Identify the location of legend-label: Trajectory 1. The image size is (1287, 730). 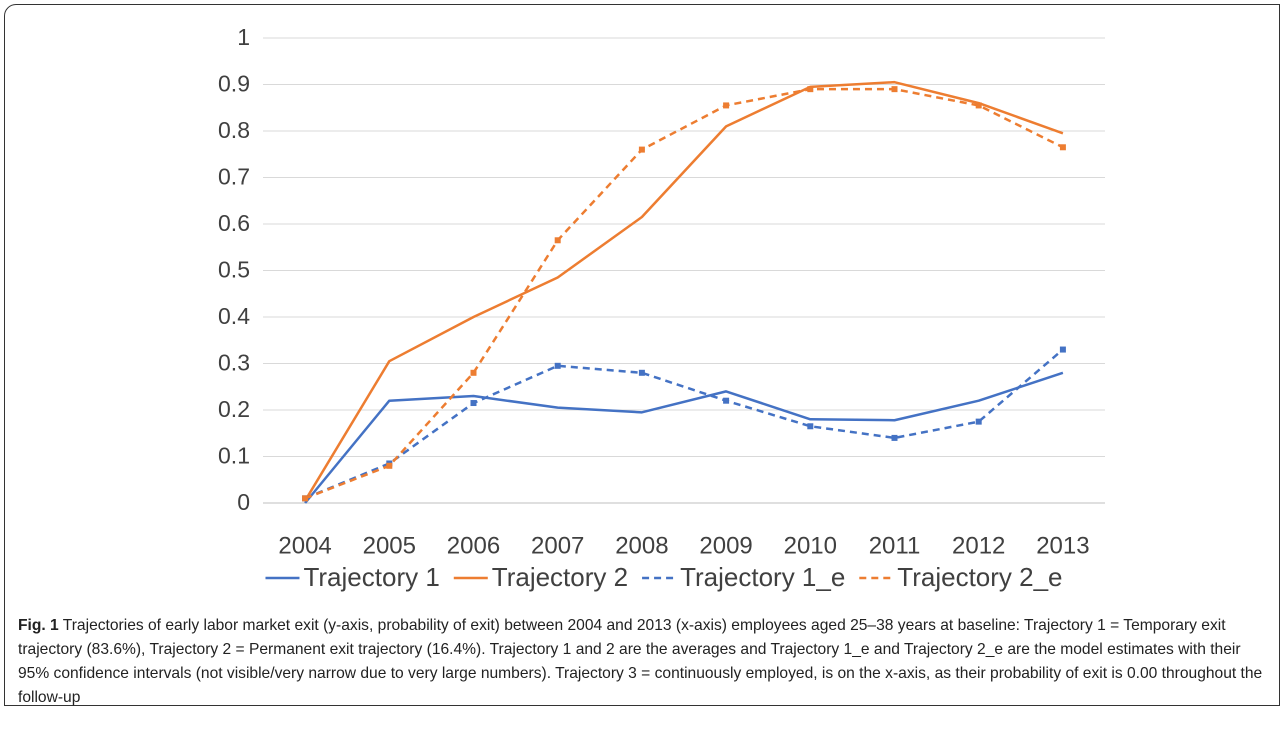
(371, 577).